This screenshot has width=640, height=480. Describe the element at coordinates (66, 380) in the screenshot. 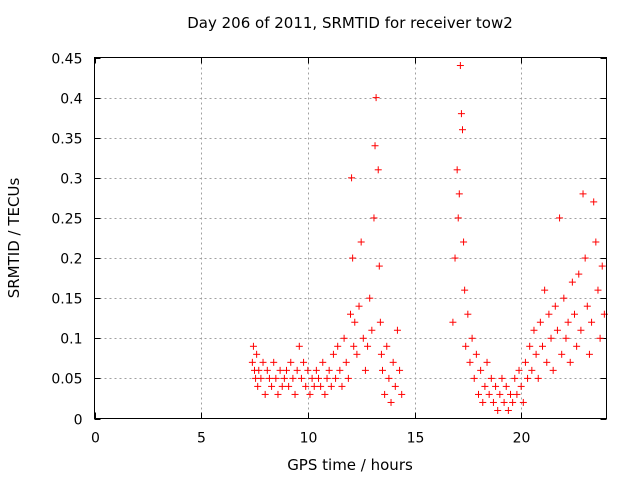

I see `y-tick-label: 0.05` at that location.